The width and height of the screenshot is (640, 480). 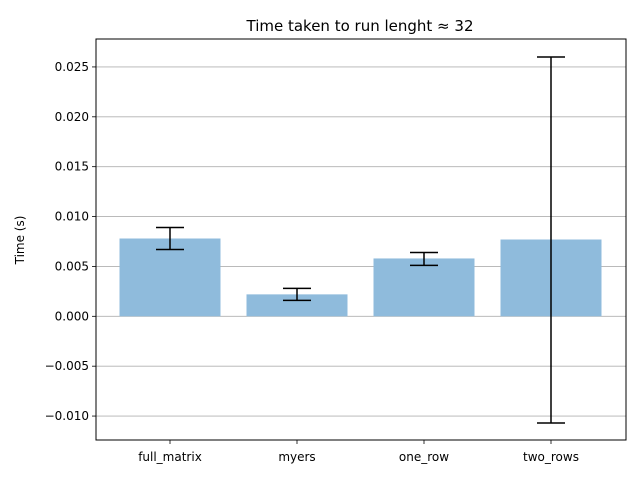 I want to click on x-tick-label: myers, so click(x=296, y=457).